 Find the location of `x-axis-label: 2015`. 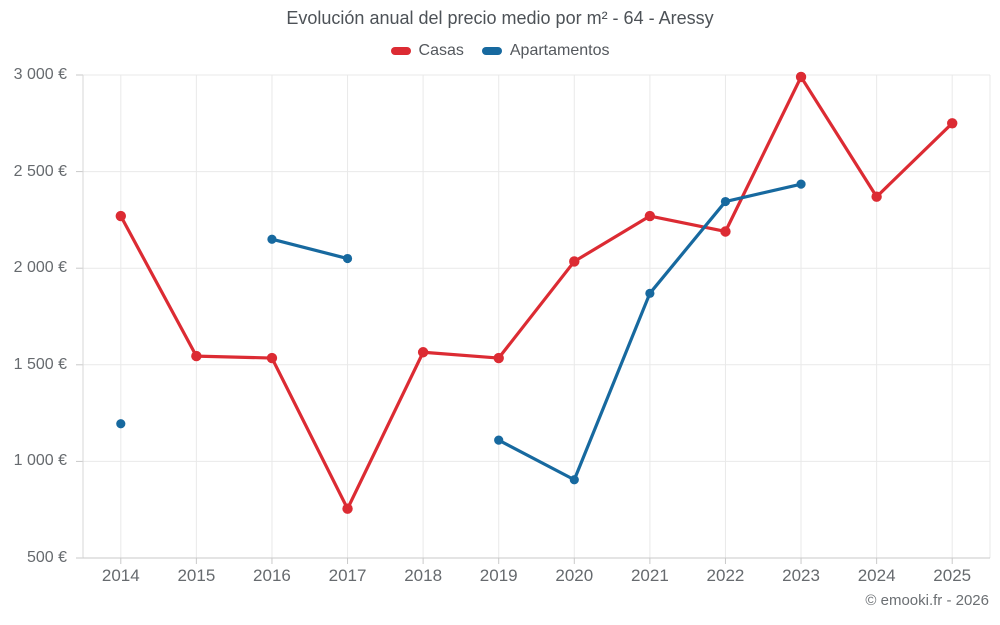

x-axis-label: 2015 is located at coordinates (196, 575).